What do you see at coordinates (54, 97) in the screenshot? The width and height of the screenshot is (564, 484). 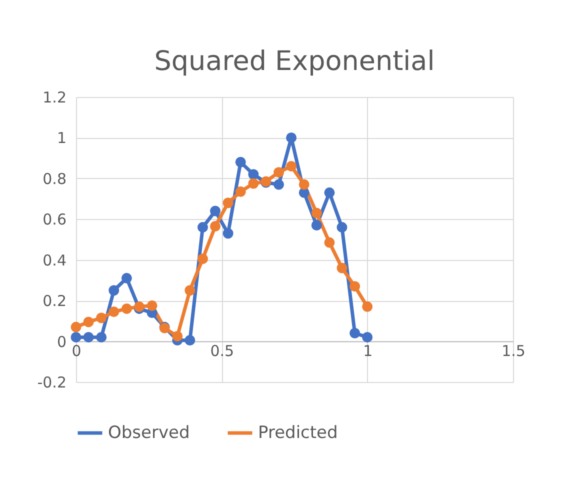 I see `y-tick-label: 1.2` at bounding box center [54, 97].